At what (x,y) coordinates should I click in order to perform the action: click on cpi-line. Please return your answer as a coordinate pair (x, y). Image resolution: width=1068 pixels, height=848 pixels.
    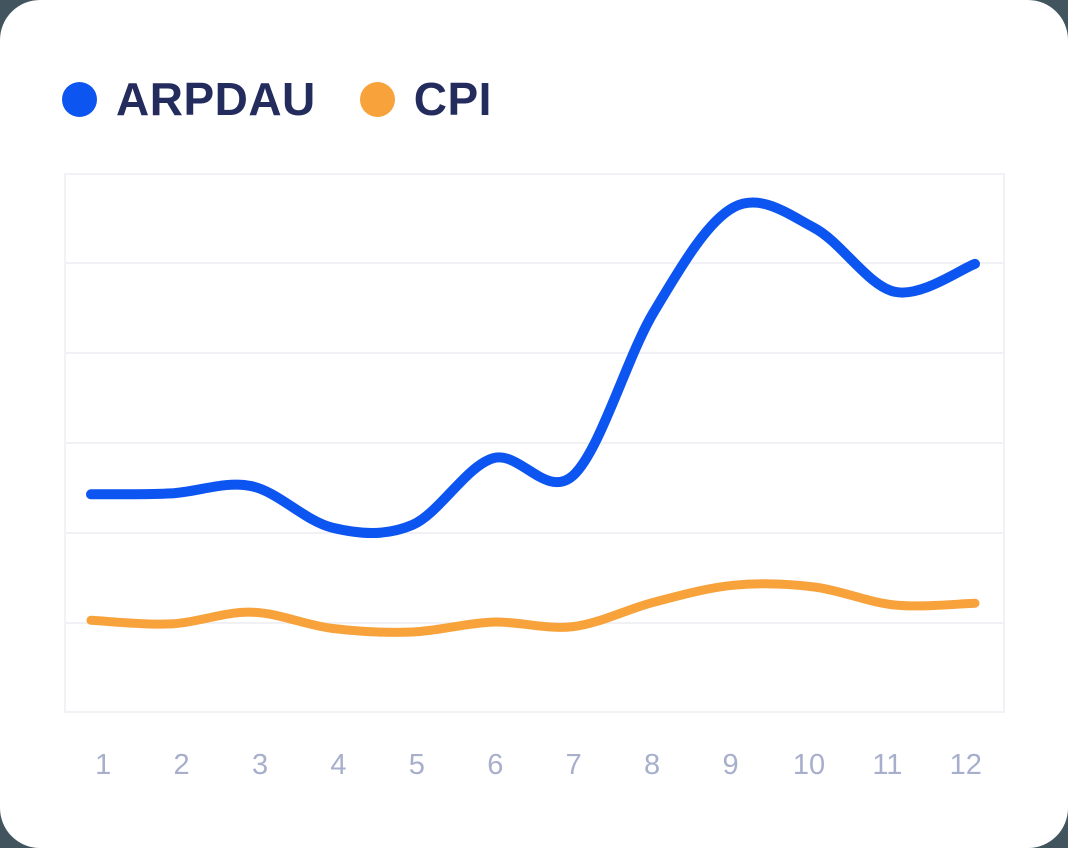
    Looking at the image, I should click on (533, 608).